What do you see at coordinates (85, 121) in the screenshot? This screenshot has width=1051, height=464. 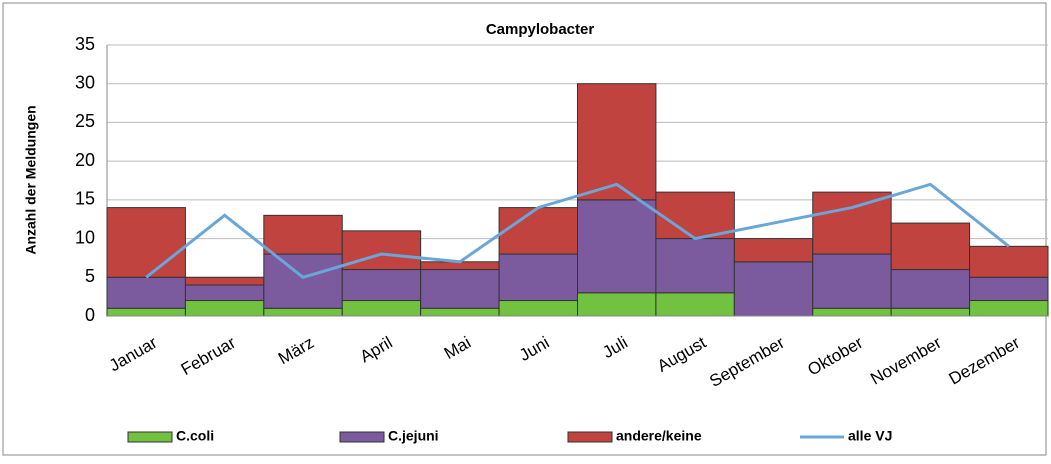 I see `y-tick-label: 25` at bounding box center [85, 121].